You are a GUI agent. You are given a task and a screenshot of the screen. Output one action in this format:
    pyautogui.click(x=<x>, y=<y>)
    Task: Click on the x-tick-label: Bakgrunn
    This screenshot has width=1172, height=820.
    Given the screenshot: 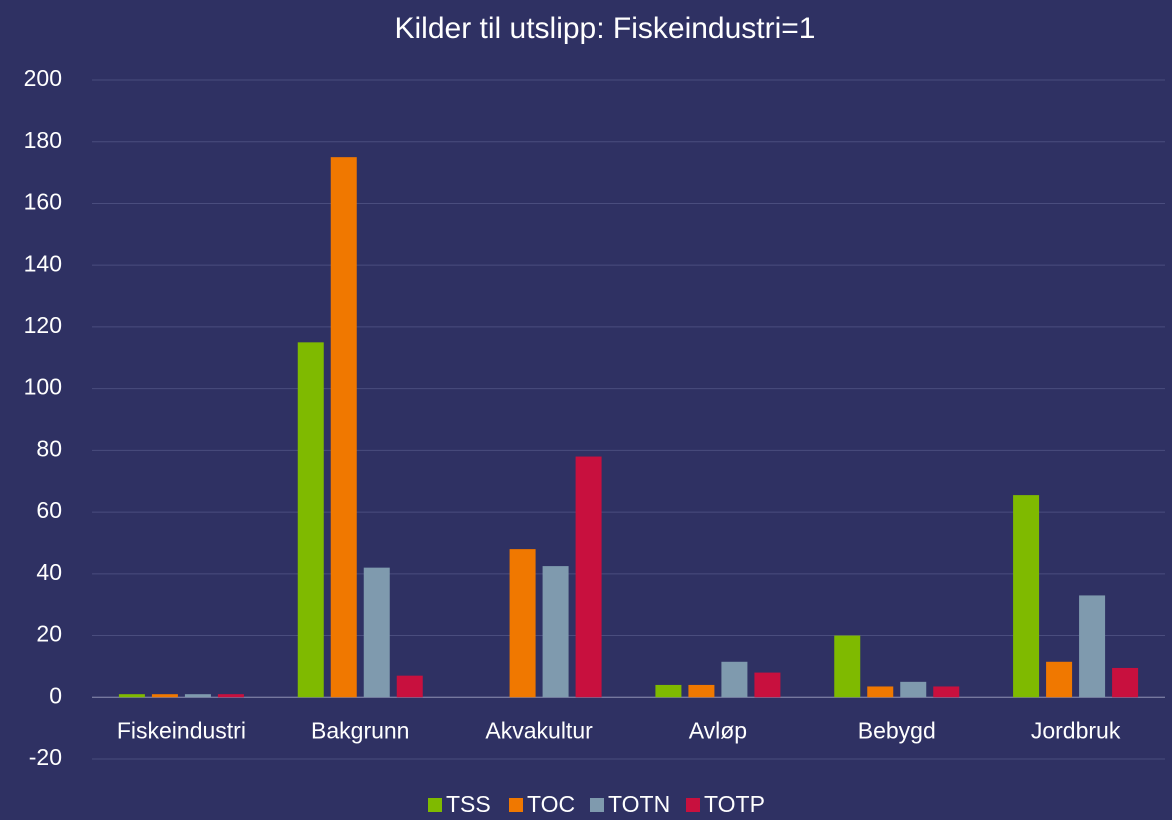 What is the action you would take?
    pyautogui.click(x=360, y=730)
    